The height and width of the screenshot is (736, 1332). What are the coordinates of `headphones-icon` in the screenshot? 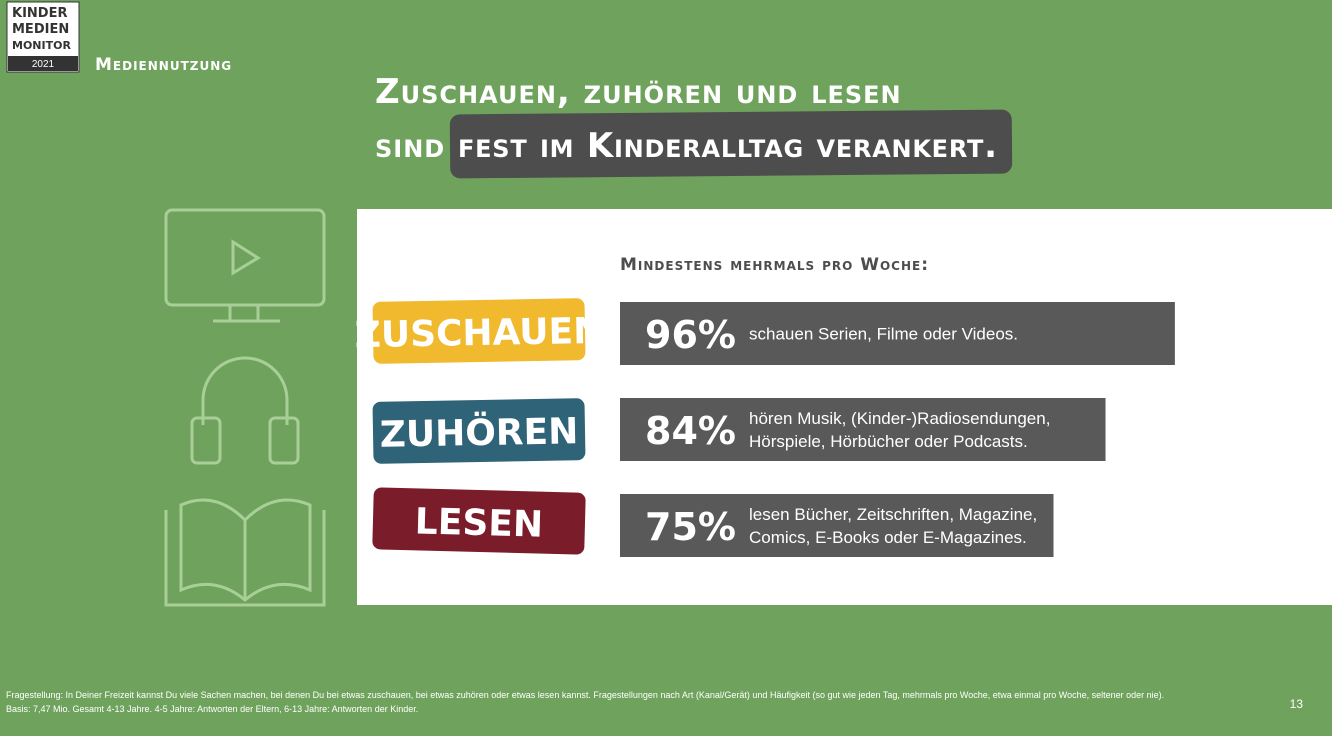 It's located at (245, 390).